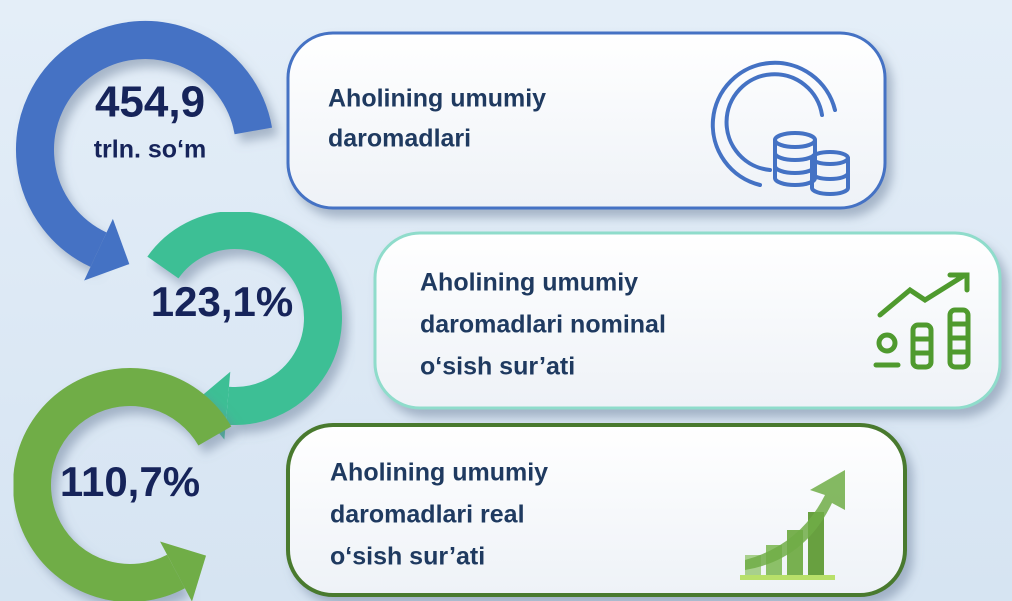 The width and height of the screenshot is (1012, 601). I want to click on label: daromadlari nominal, so click(543, 325).